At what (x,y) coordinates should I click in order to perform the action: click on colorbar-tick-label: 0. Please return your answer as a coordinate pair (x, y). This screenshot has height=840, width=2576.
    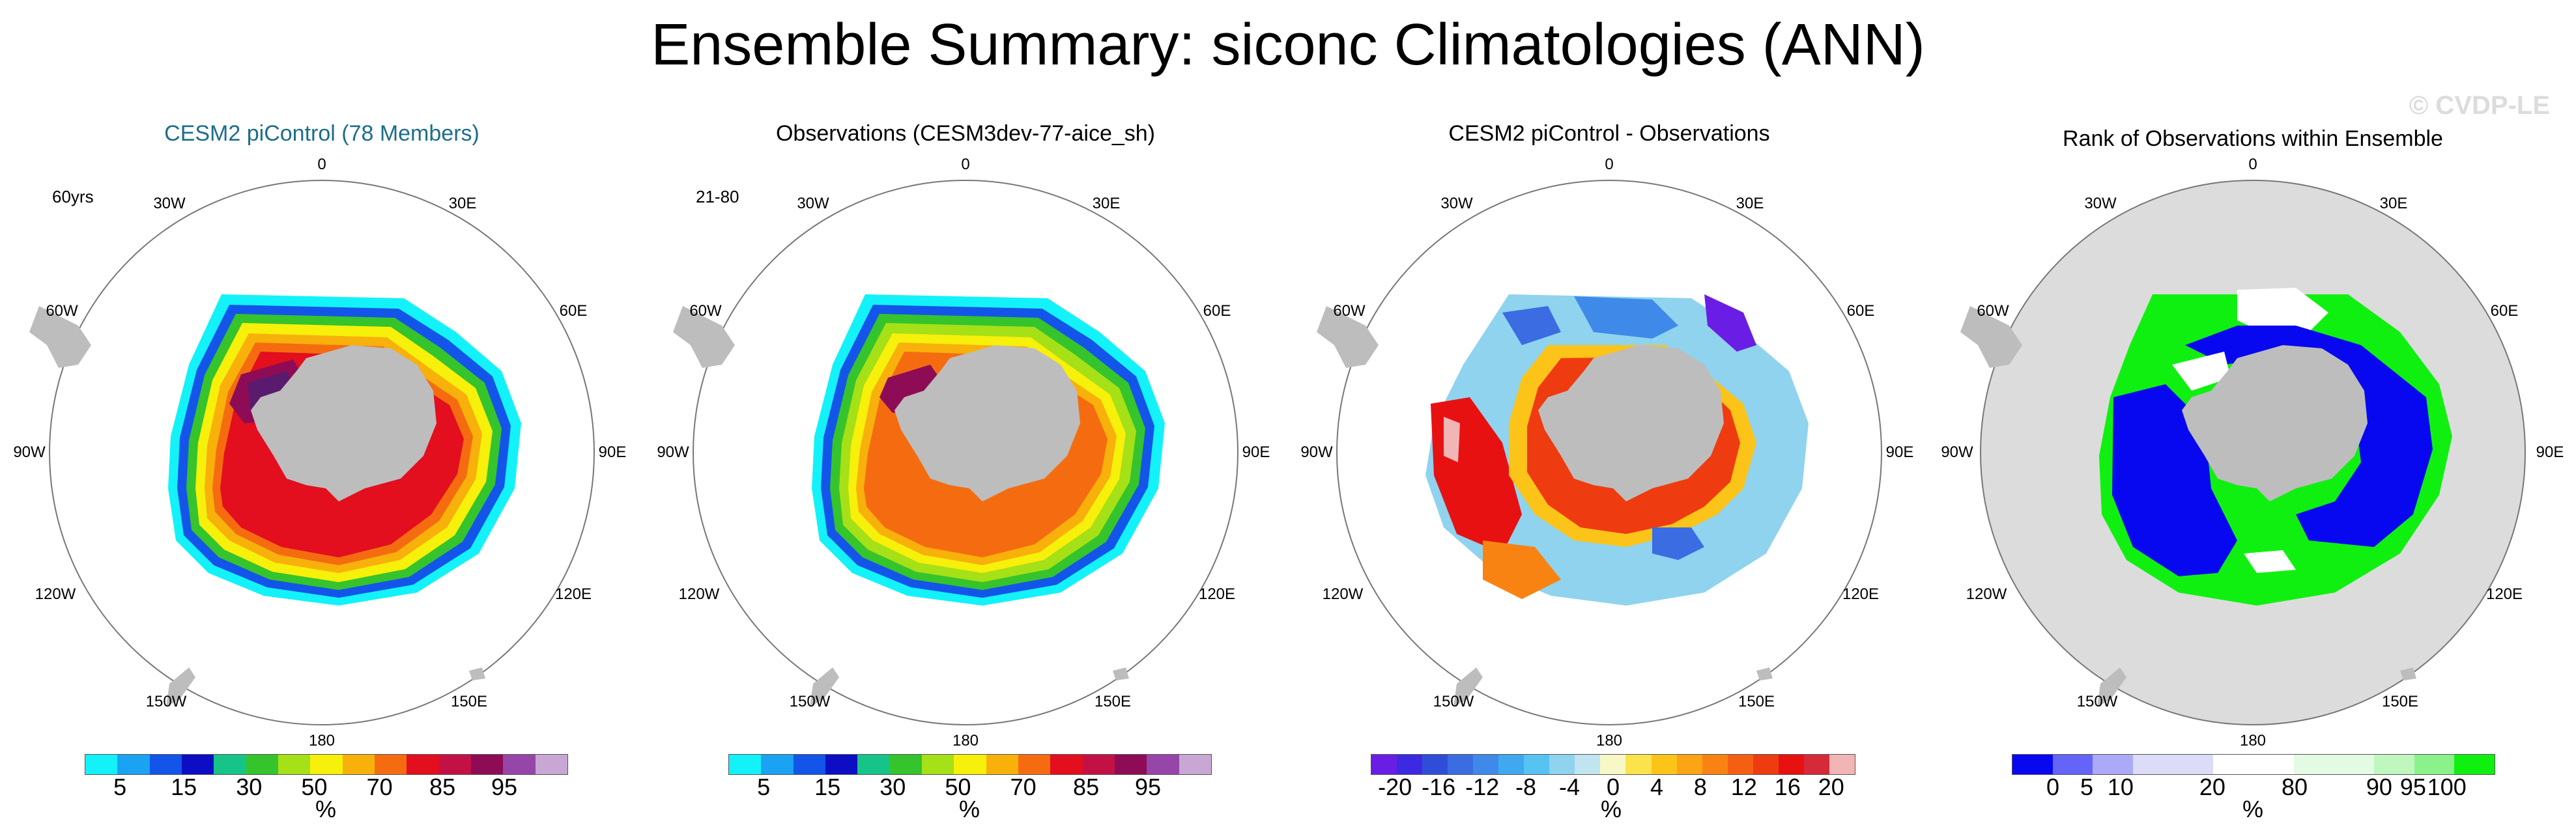
    Looking at the image, I should click on (1613, 787).